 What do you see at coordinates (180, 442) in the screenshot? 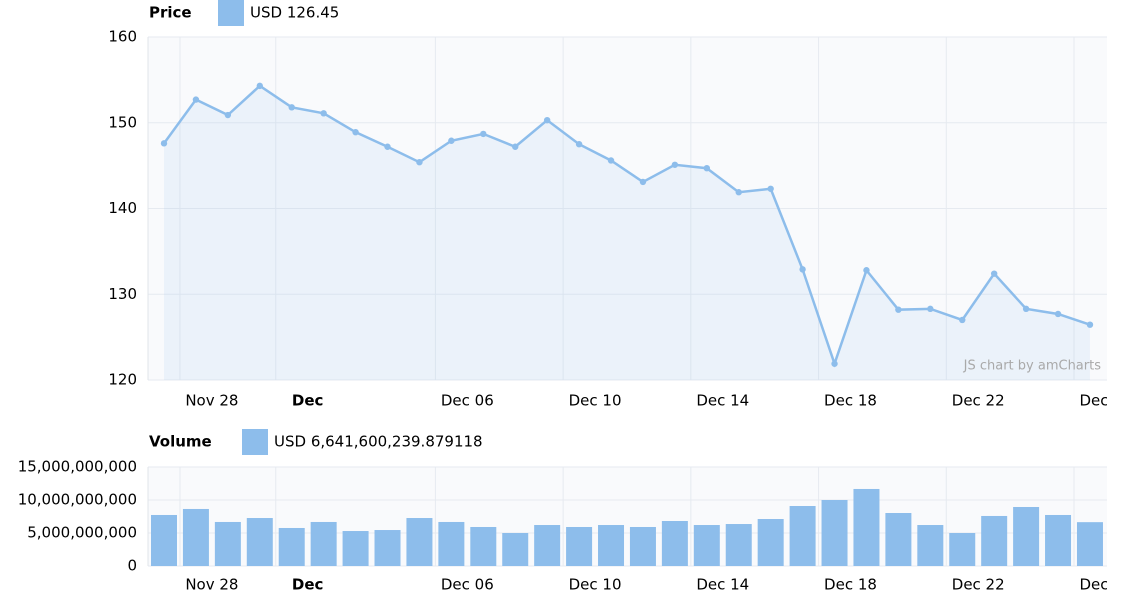
I see `legend-title: Volume` at bounding box center [180, 442].